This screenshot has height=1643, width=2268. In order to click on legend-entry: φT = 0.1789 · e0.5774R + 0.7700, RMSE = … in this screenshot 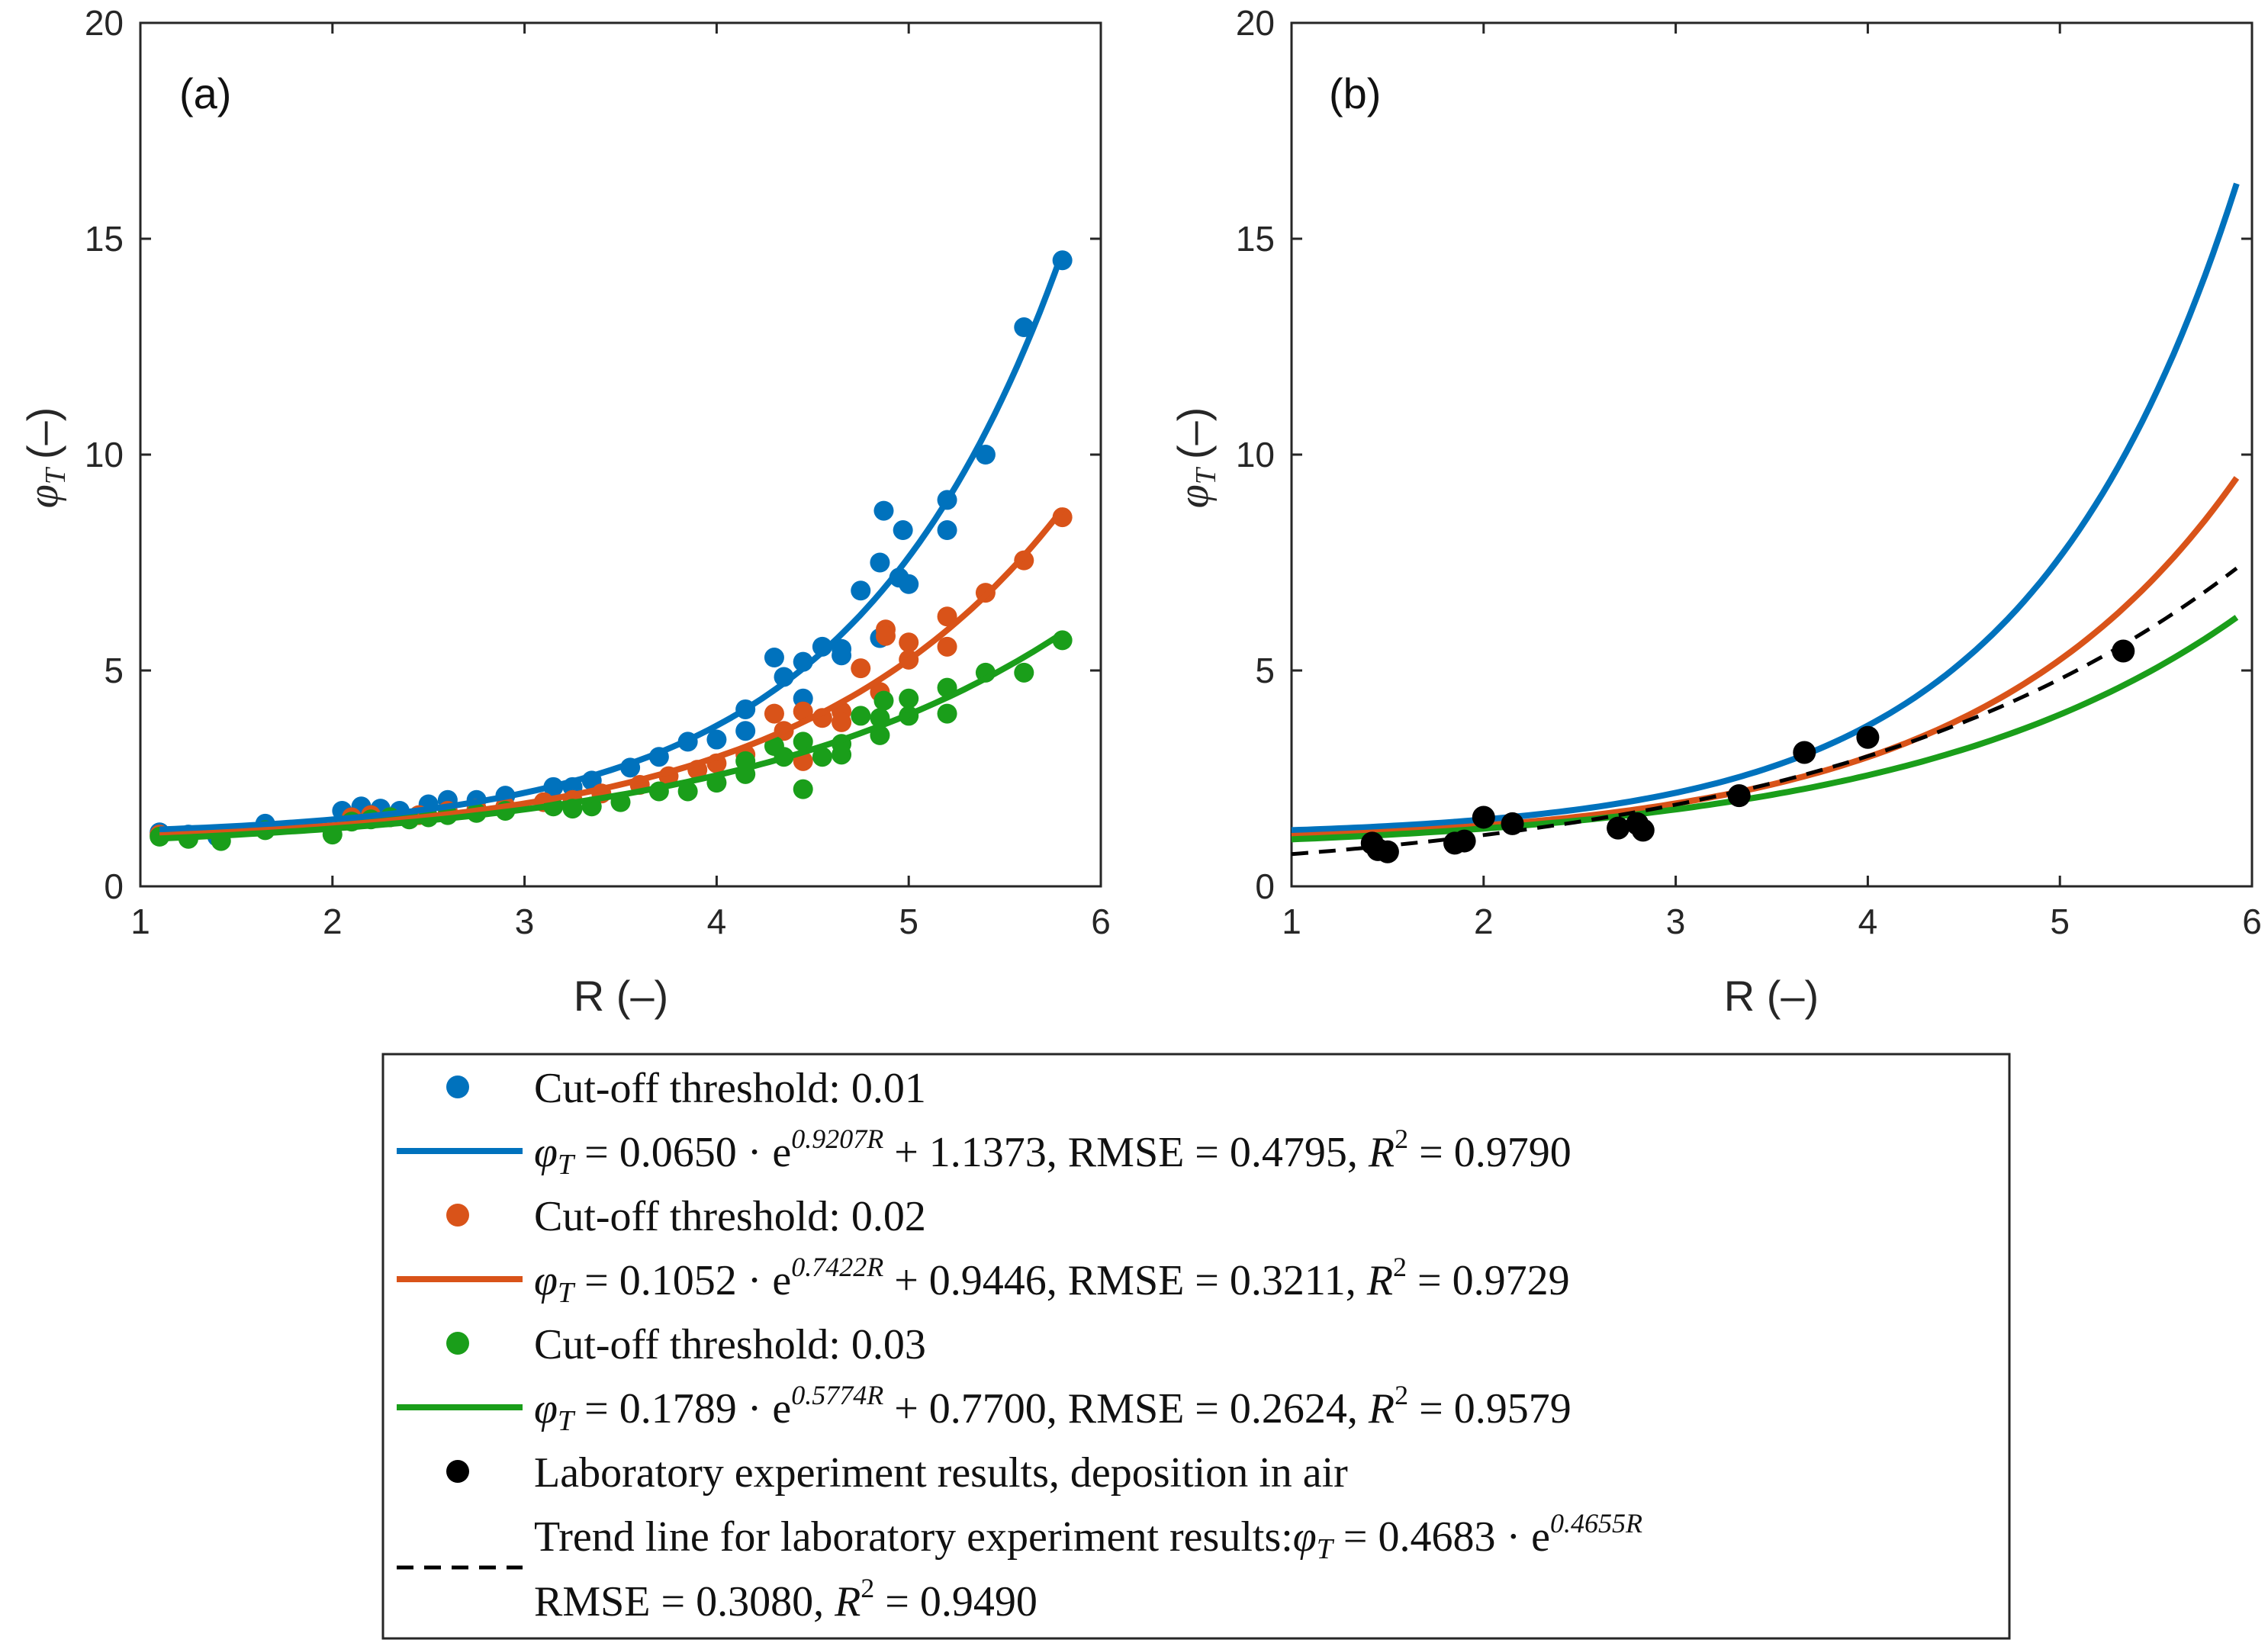, I will do `click(985, 1408)`.